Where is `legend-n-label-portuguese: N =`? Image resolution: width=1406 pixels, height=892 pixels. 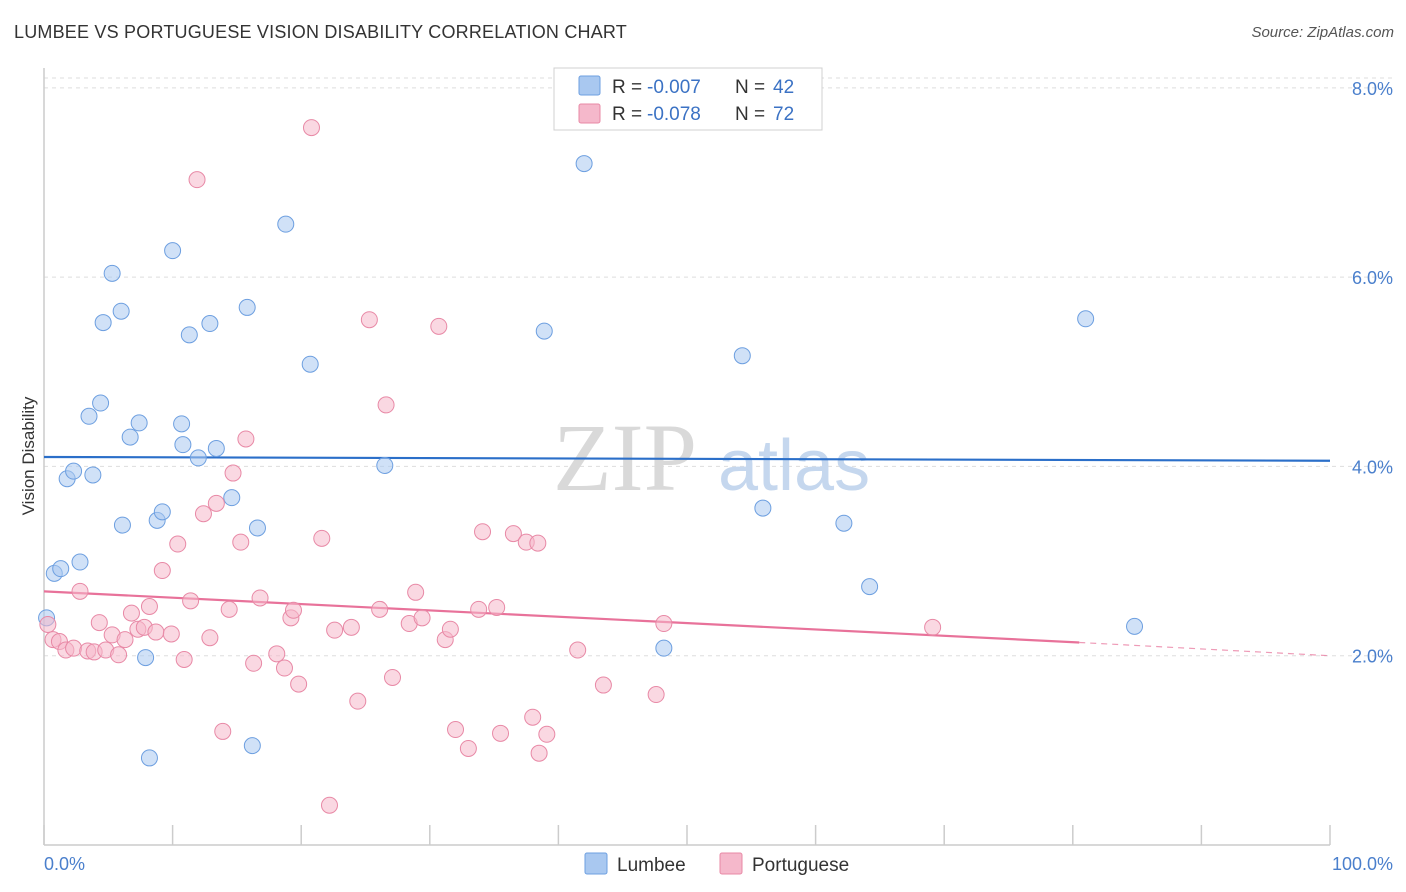
legend-n-label-portuguese: N = is located at coordinates (750, 114).